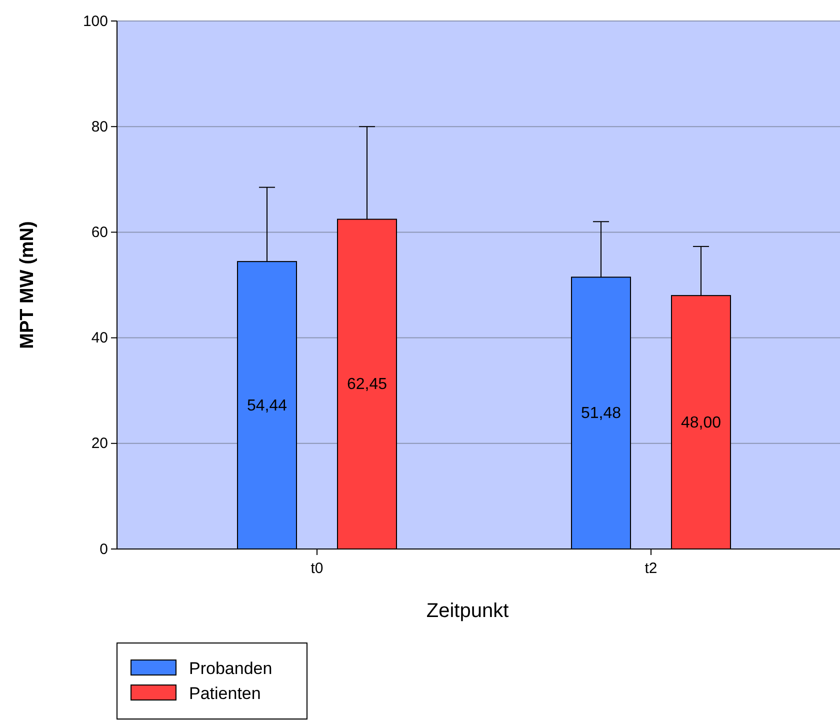 Image resolution: width=840 pixels, height=720 pixels. I want to click on legend-label: Probanden, so click(230, 668).